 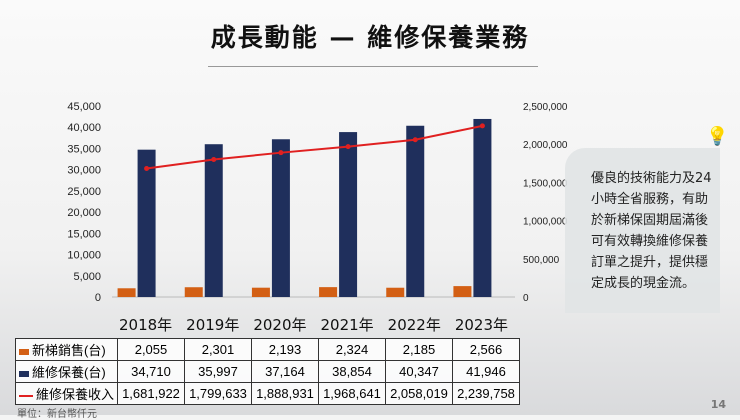 I want to click on series-name: 維修保養(台), so click(x=69, y=372).